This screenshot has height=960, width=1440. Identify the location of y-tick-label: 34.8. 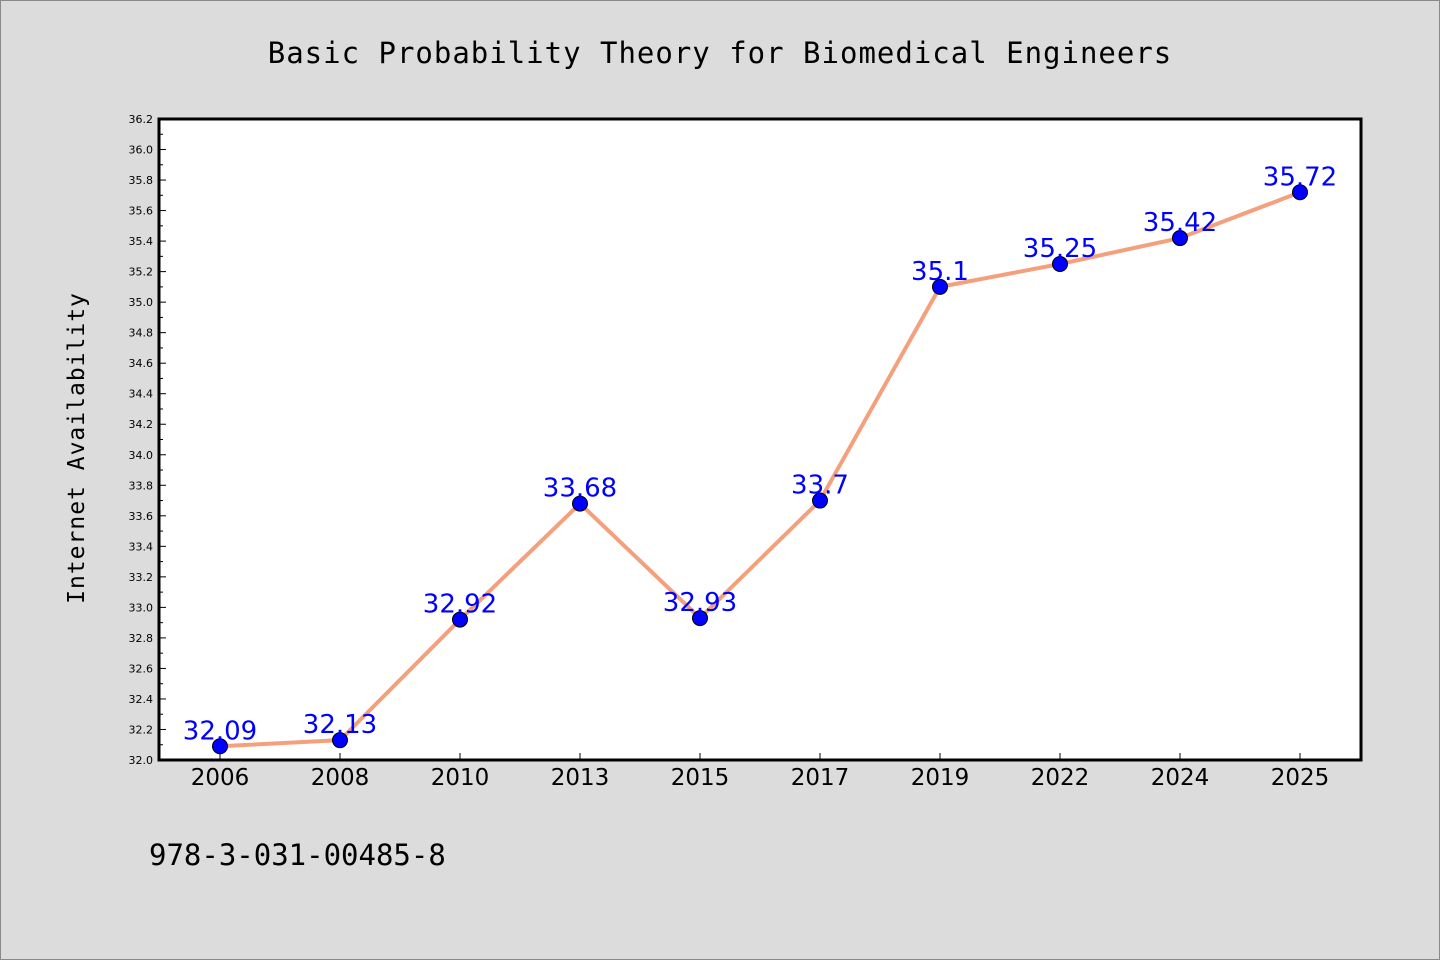
(141, 333).